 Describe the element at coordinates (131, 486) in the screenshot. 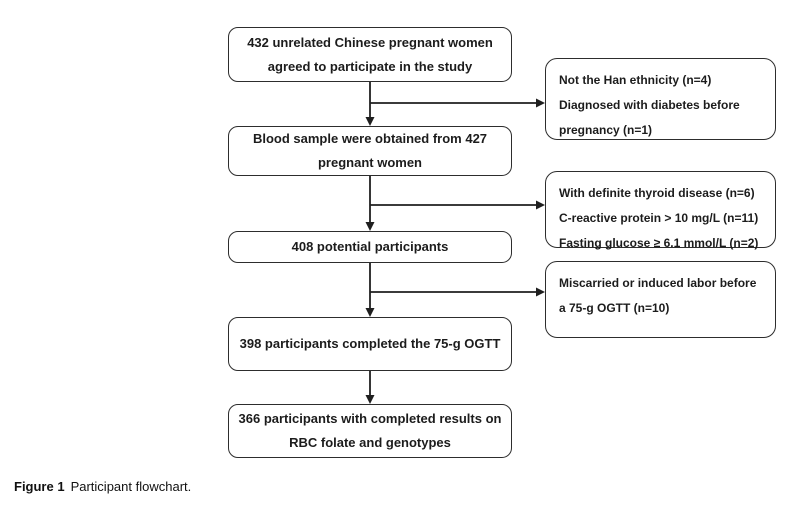

I see `figure-caption-text: Participant flowchart.` at that location.